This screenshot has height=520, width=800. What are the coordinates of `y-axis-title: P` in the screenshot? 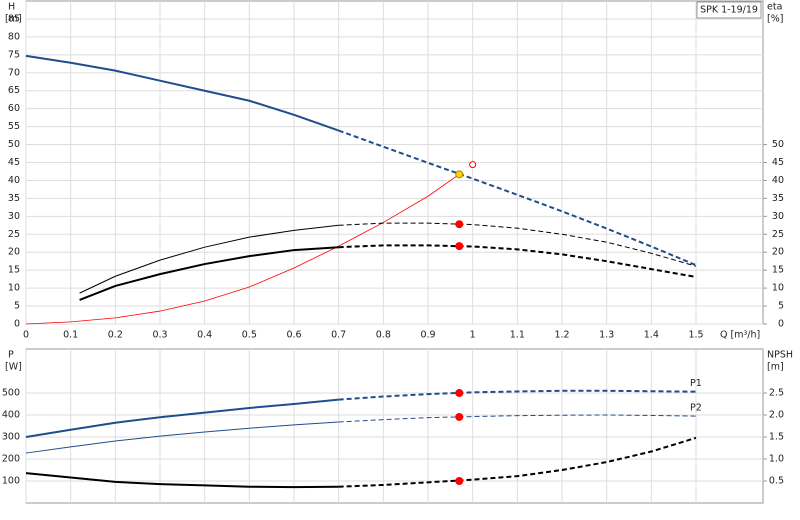 It's located at (11, 355).